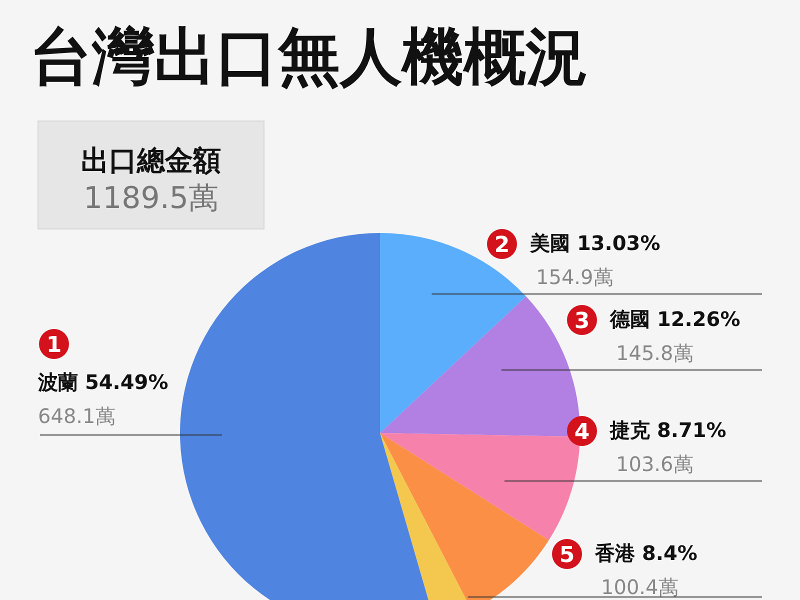  Describe the element at coordinates (594, 243) in the screenshot. I see `slice-label: 美國 13.03%` at that location.